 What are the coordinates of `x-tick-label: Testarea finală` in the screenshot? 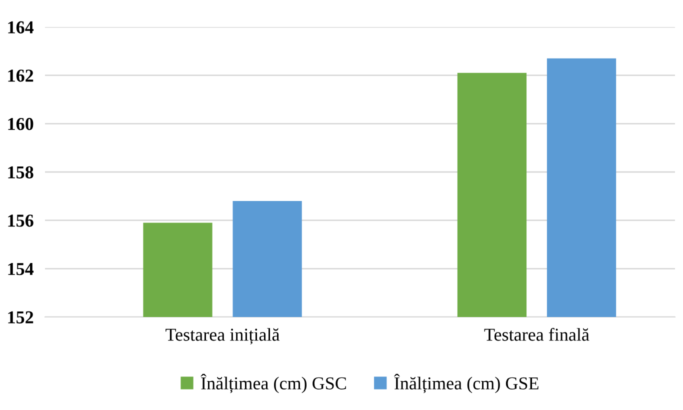 It's located at (537, 334).